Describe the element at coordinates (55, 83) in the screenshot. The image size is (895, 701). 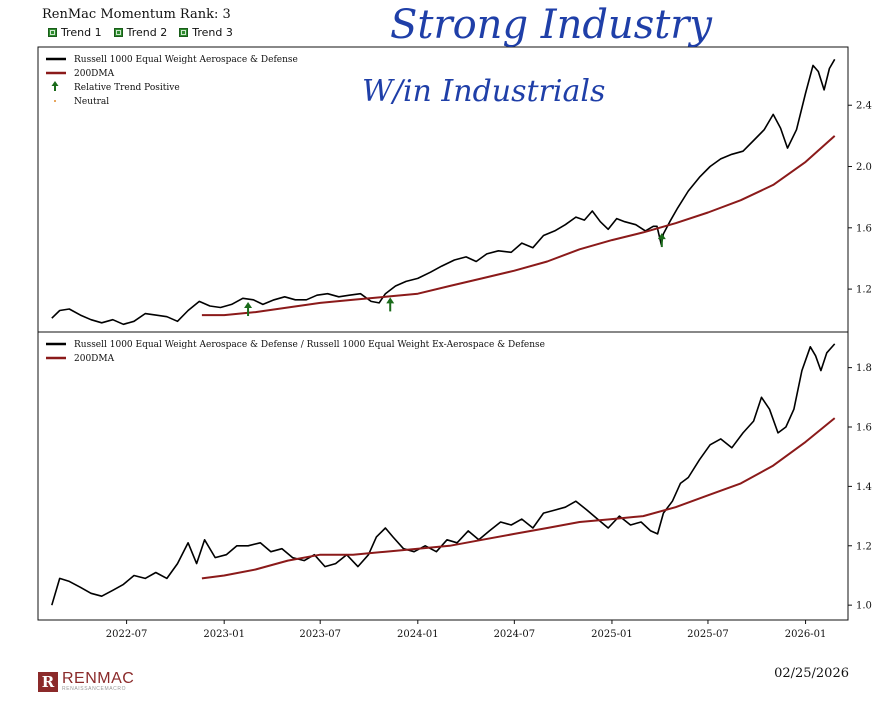
I see `legend-arrow-icon` at that location.